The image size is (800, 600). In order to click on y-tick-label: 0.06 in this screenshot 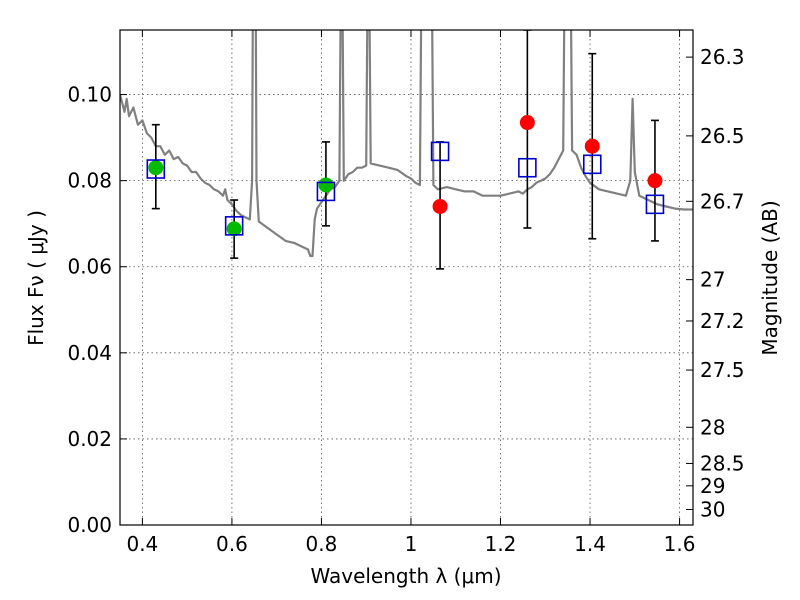, I will do `click(89, 267)`.